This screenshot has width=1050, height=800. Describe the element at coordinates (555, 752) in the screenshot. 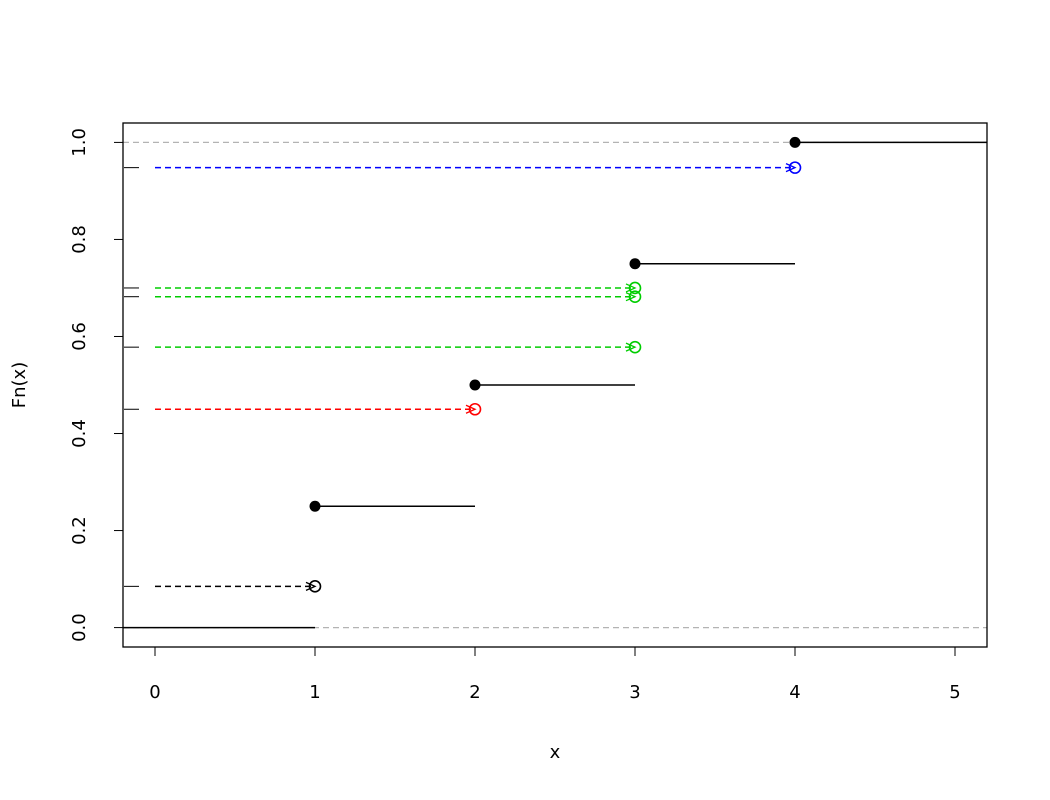

I see `x-axis-label: x` at that location.